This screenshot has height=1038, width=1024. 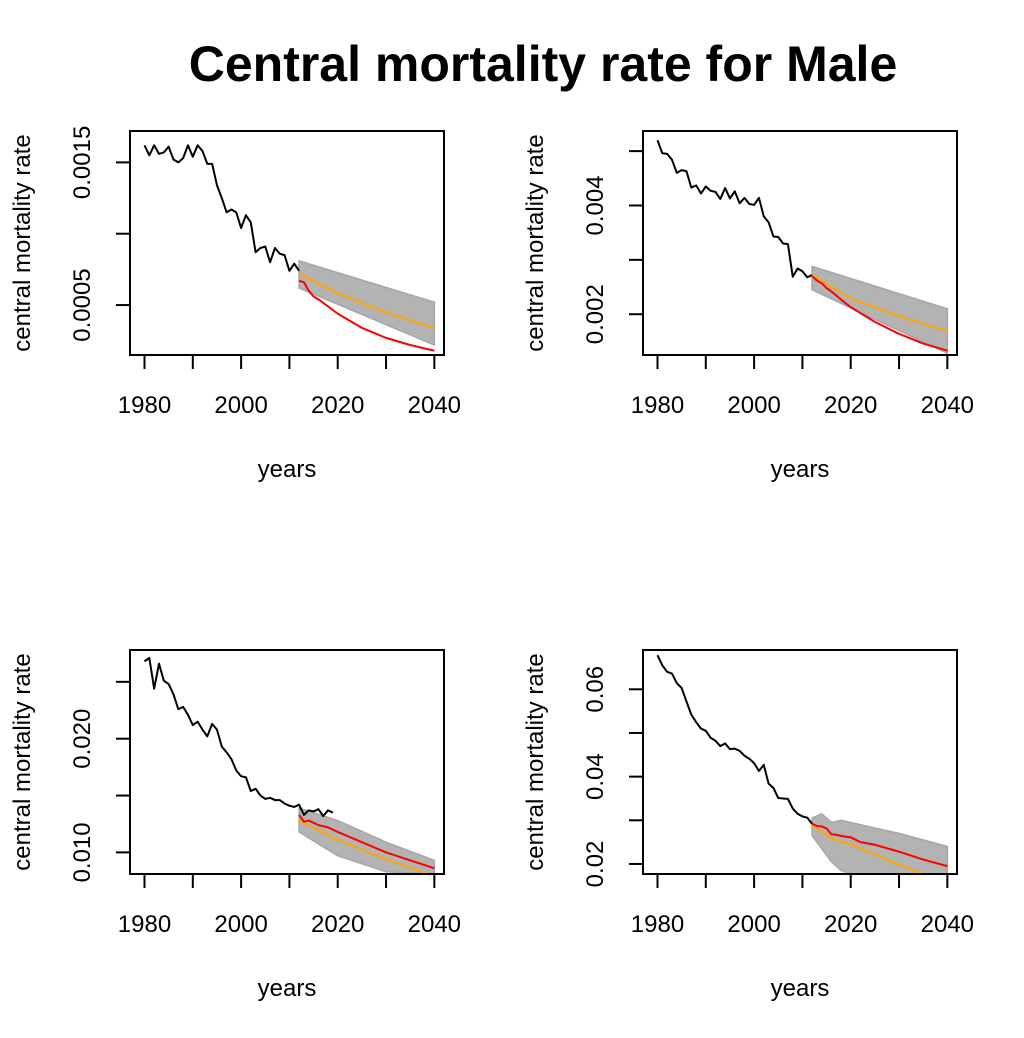 What do you see at coordinates (850, 405) in the screenshot?
I see `x-tick-label-2: 2020` at bounding box center [850, 405].